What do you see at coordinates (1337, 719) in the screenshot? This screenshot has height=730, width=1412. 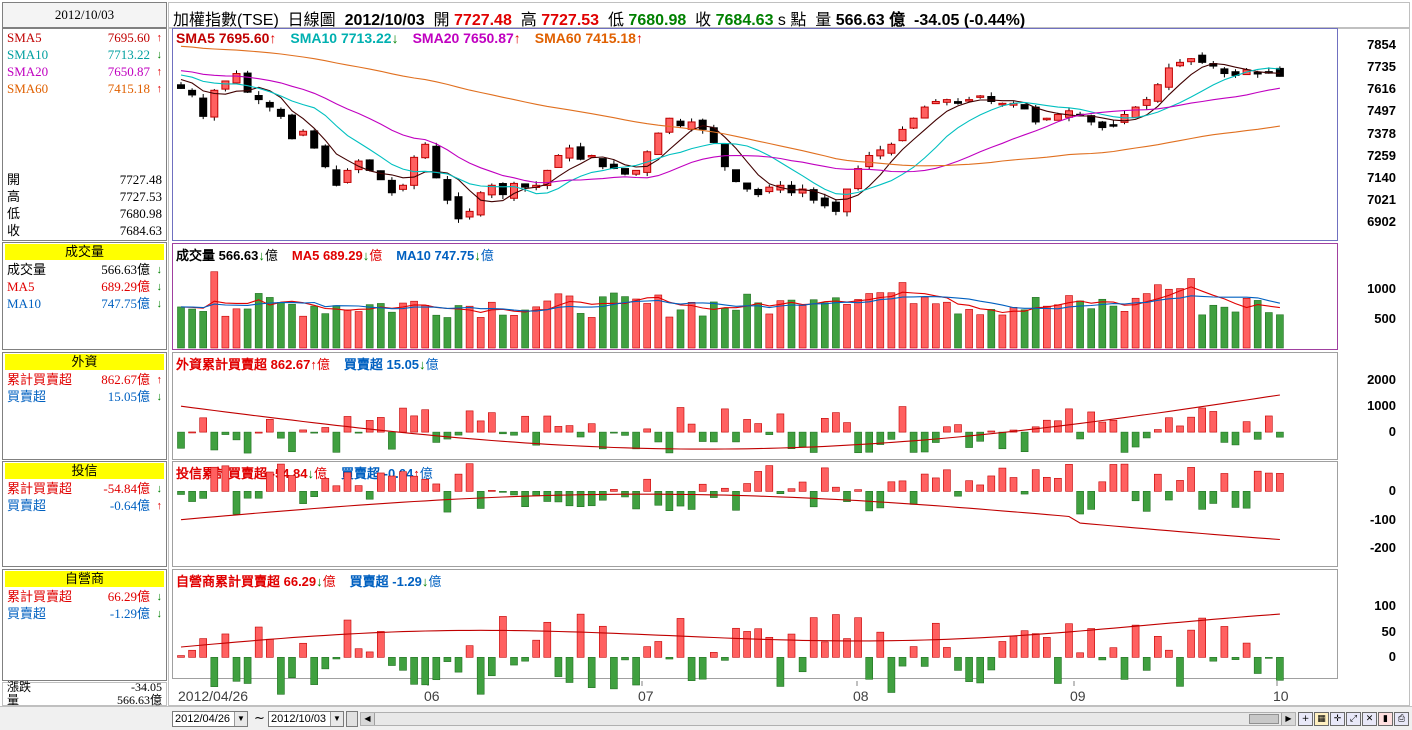 I see `crosshair-icon: ✛` at bounding box center [1337, 719].